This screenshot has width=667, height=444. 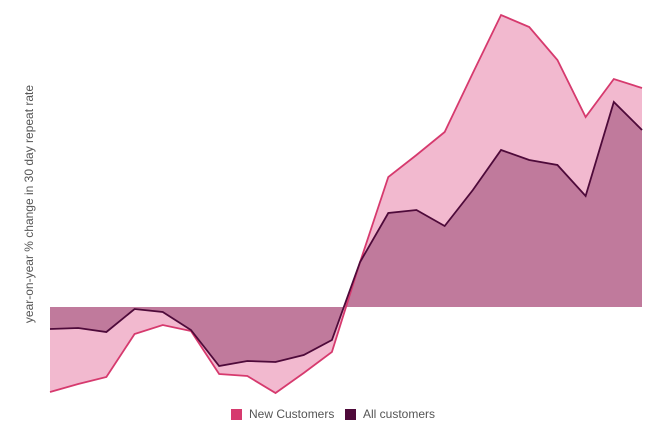 I want to click on legend-label: New Customers, so click(x=291, y=414).